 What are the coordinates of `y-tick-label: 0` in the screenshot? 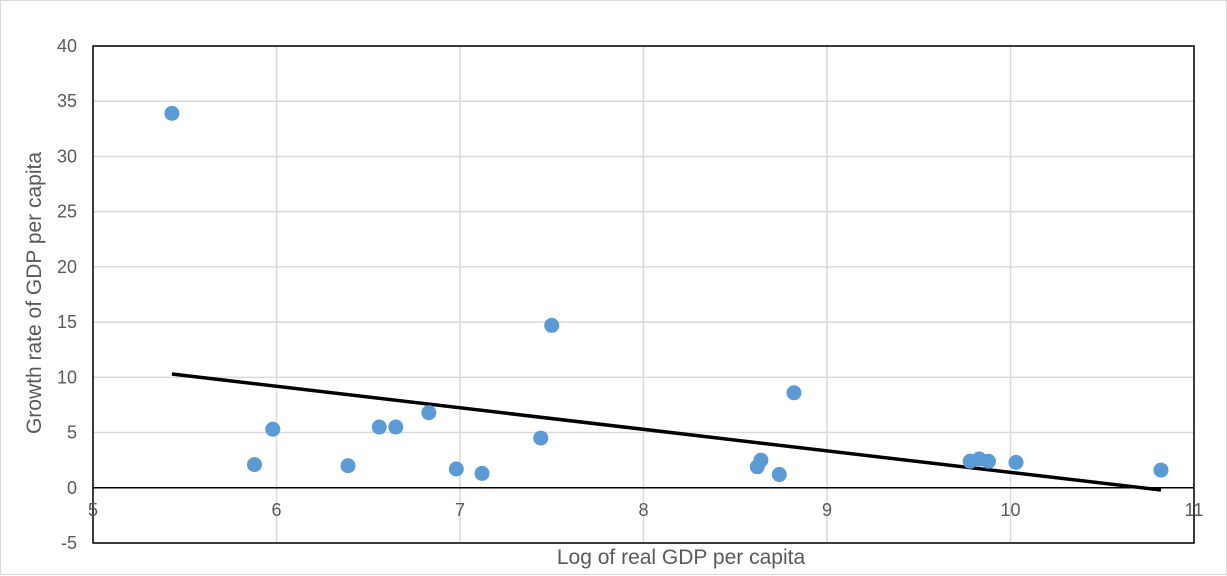 It's located at (72, 488).